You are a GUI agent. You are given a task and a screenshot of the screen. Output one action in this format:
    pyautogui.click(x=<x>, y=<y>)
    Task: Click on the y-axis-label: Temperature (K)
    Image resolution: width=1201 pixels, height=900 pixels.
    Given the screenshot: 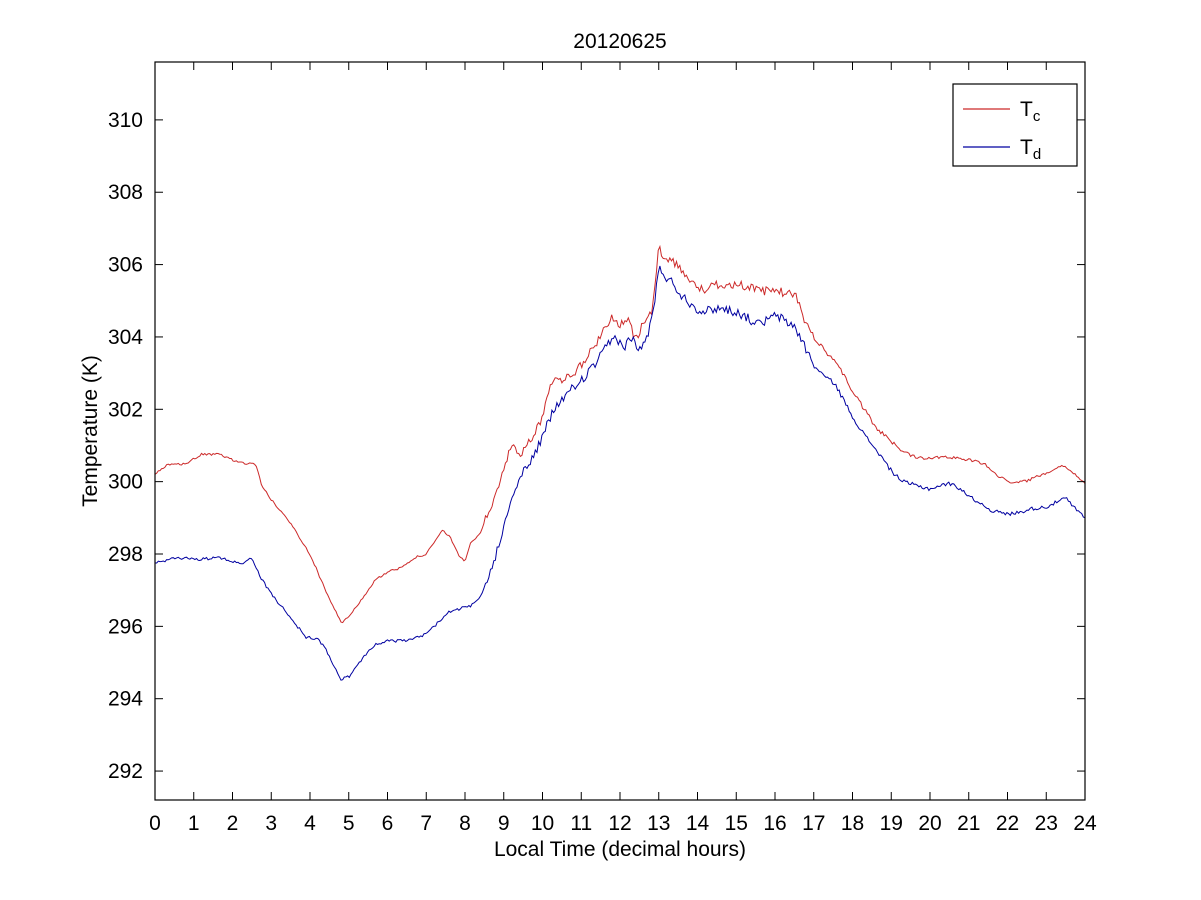 What is the action you would take?
    pyautogui.click(x=90, y=431)
    